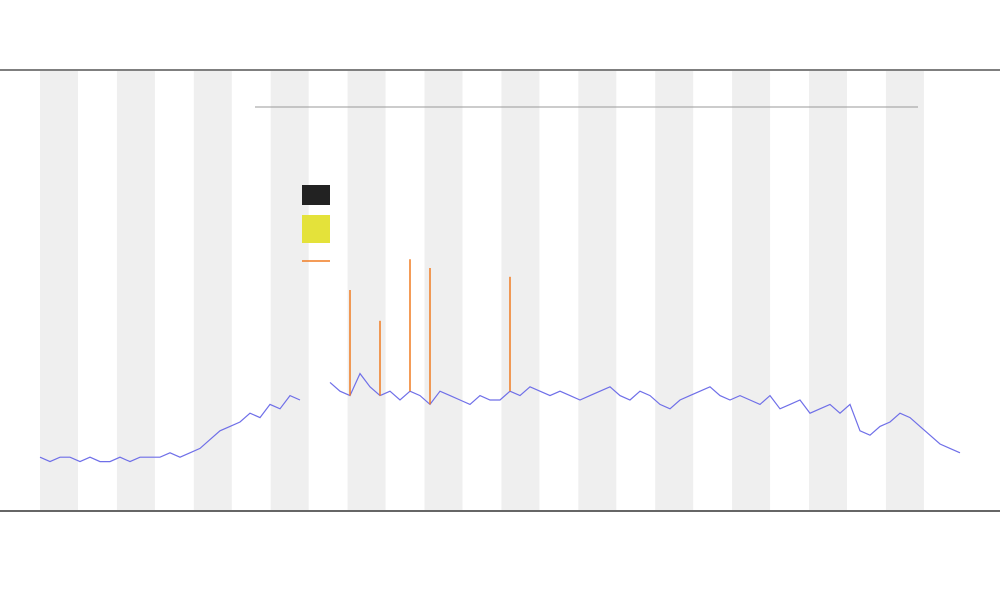 This screenshot has width=1000, height=600. Describe the element at coordinates (500, 417) in the screenshot. I see `line` at that location.